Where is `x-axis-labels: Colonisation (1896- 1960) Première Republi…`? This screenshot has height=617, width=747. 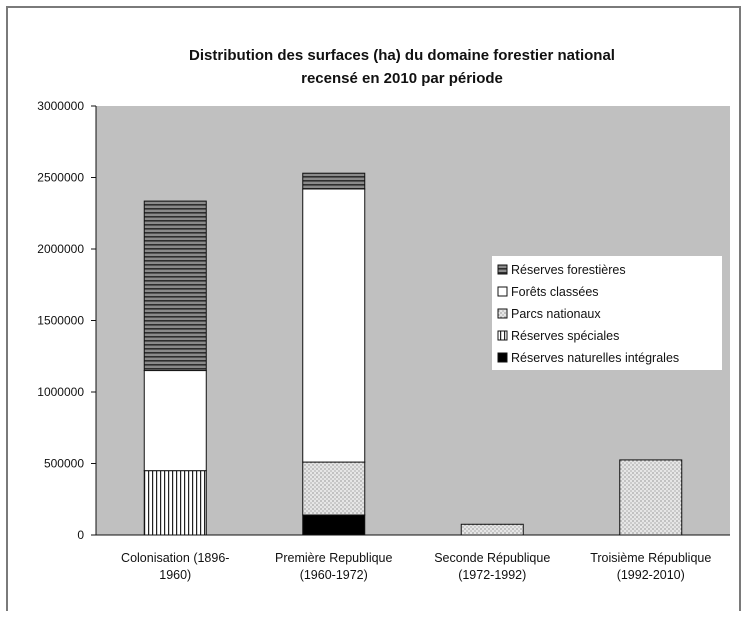 x-axis-labels: Colonisation (1896- 1960) Première Republi… is located at coordinates (416, 566).